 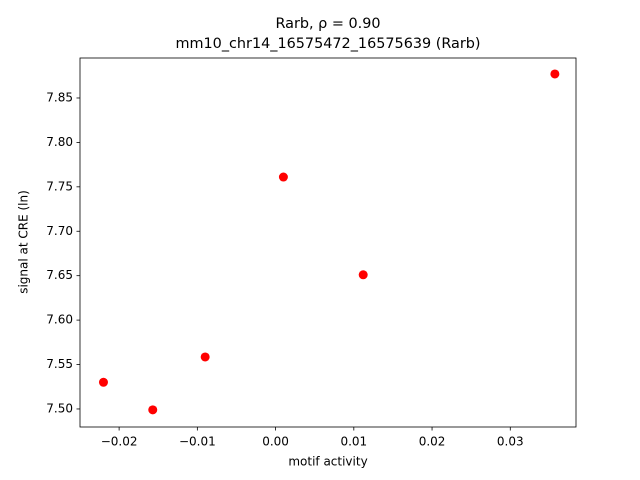 I want to click on y-tick-label: 7.75, so click(x=59, y=186).